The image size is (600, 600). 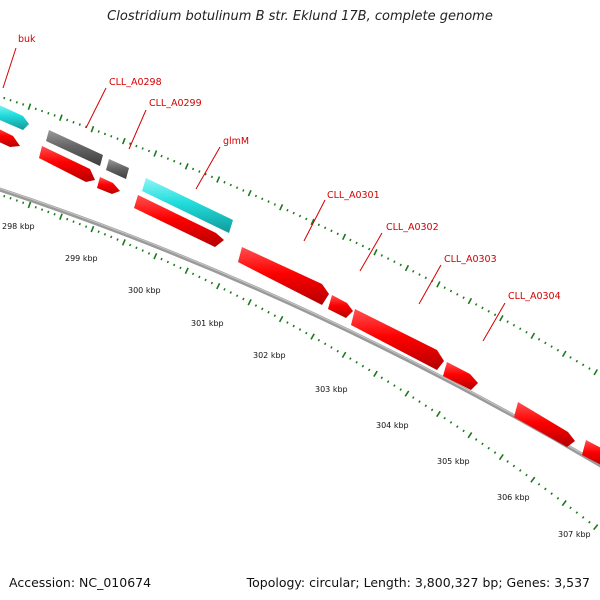 I want to click on accession-text: Accession: NC_010674, so click(x=80, y=582).